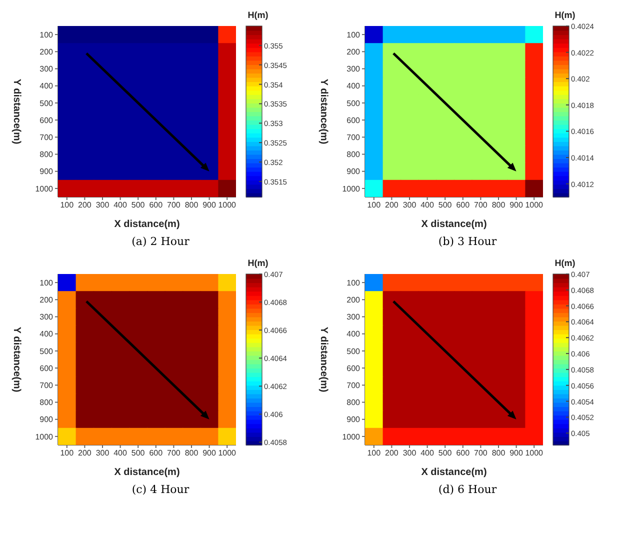  Describe the element at coordinates (160, 489) in the screenshot. I see `text: (c) 4 Hour` at that location.